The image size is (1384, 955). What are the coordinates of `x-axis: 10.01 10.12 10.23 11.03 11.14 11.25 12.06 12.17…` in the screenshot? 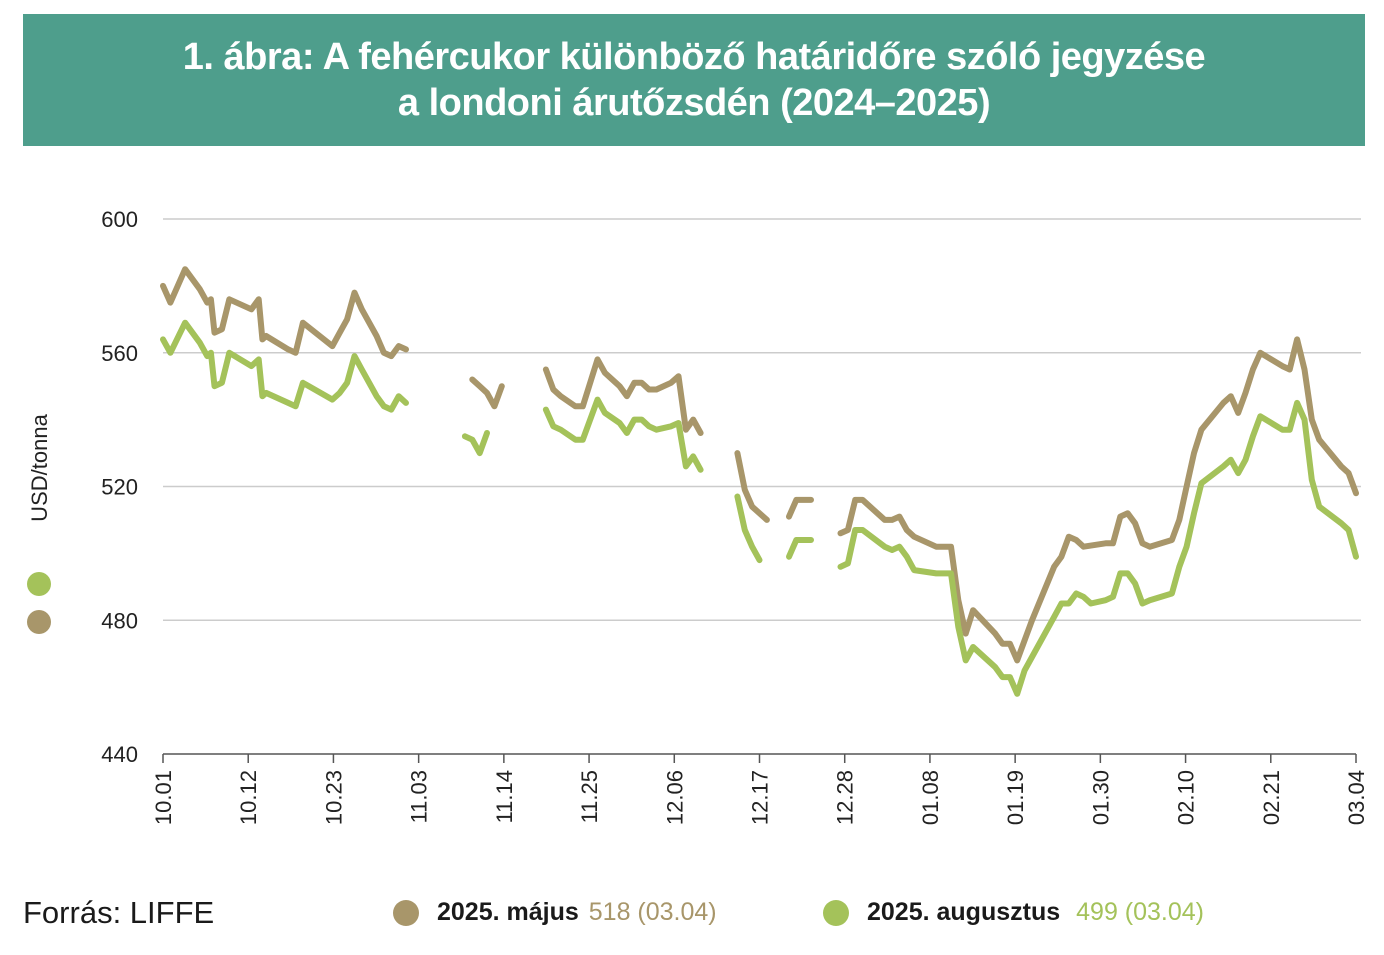 It's located at (760, 789).